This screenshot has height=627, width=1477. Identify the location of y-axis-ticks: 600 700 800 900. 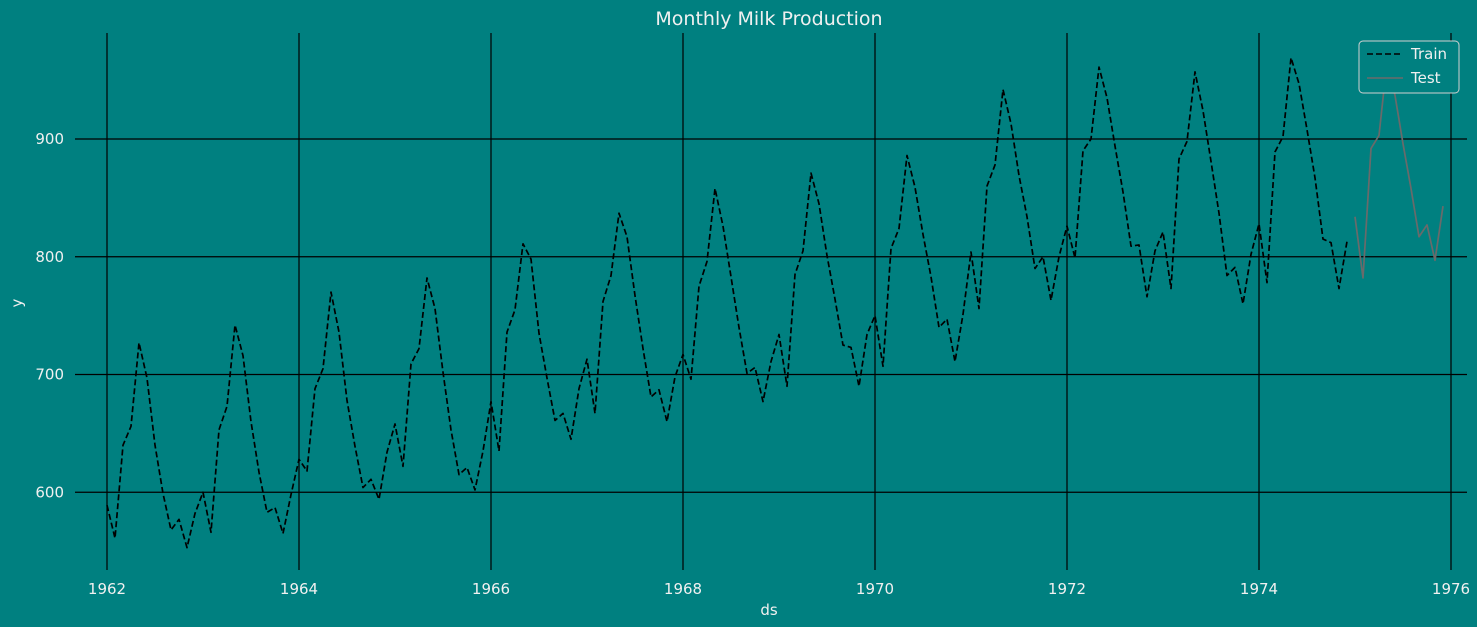
(49, 315).